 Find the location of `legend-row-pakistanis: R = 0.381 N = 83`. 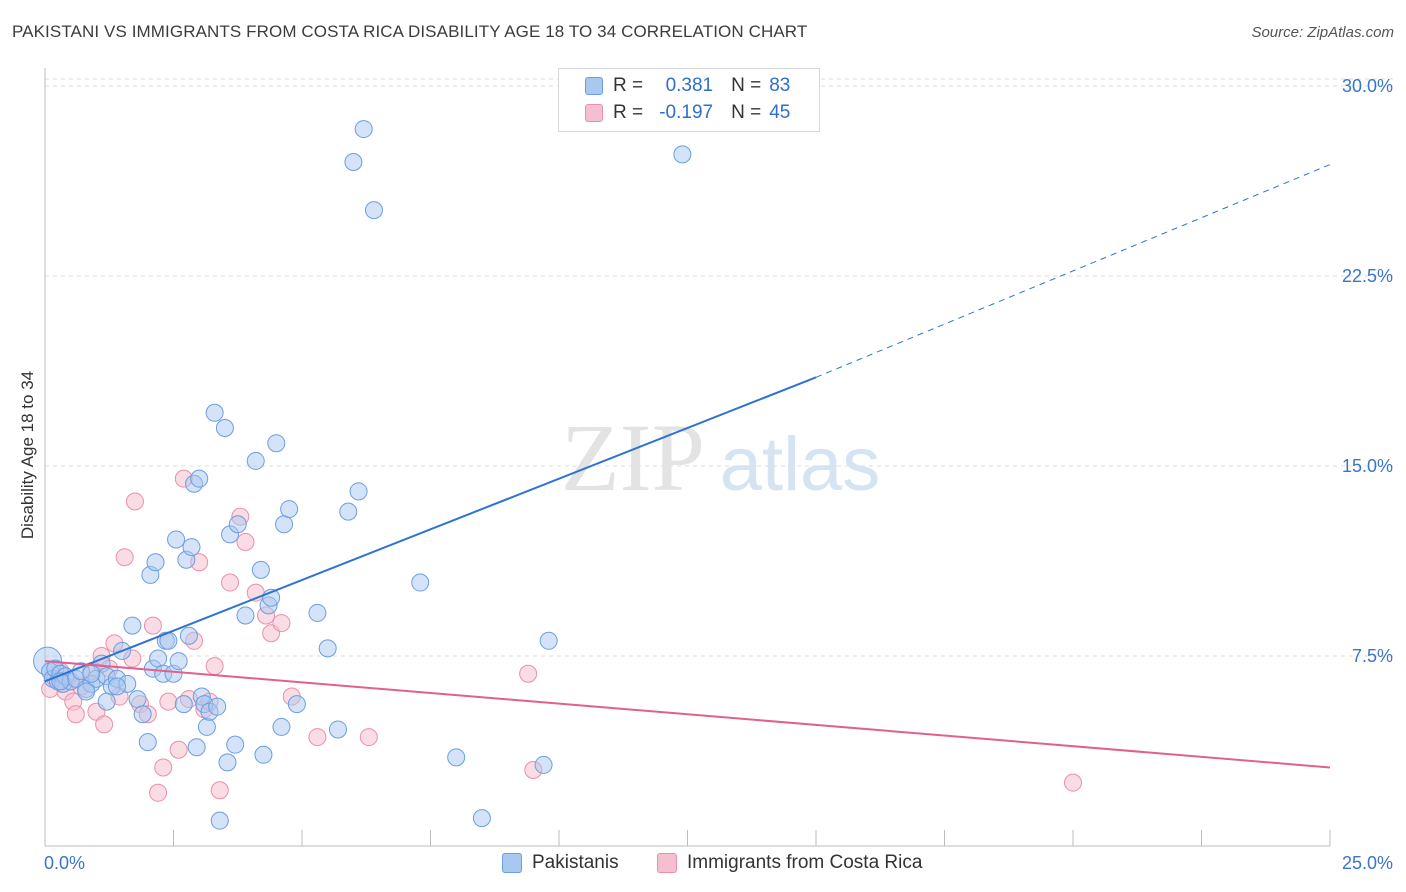

legend-row-pakistanis: R = 0.381 N = 83 is located at coordinates (687, 86).